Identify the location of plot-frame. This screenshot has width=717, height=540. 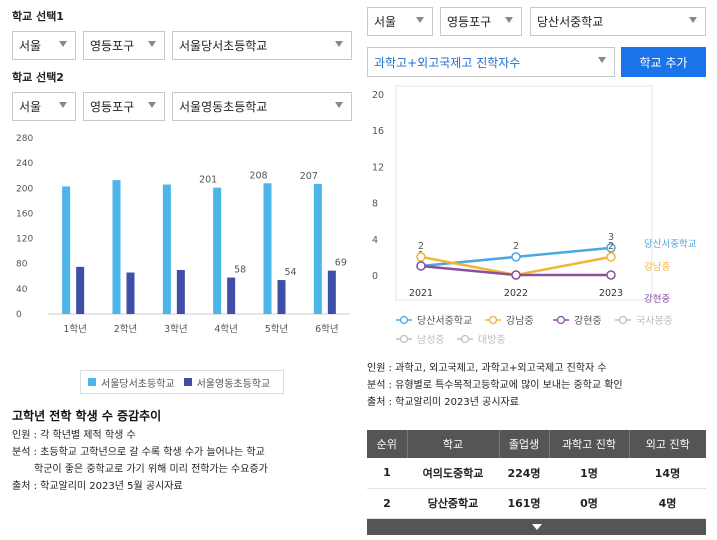
(524, 193).